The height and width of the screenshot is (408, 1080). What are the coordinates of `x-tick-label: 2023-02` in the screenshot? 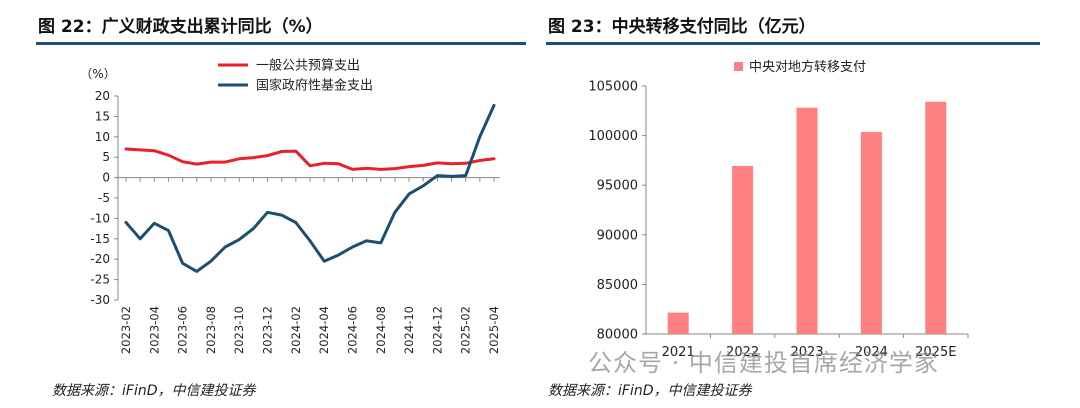 It's located at (126, 330).